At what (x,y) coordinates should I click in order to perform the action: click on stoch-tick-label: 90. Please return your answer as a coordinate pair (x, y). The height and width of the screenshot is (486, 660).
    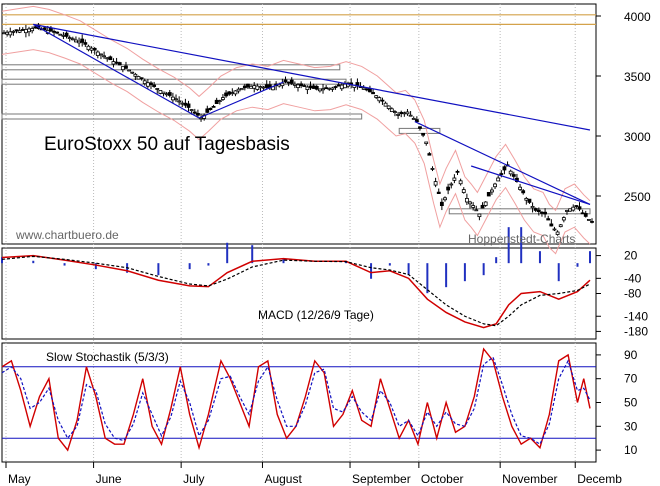
    Looking at the image, I should click on (631, 355).